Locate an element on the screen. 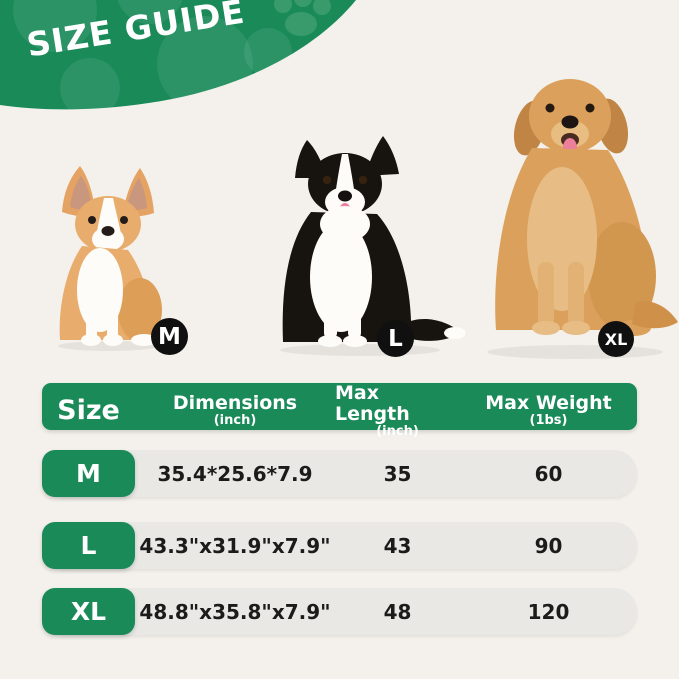 This screenshot has height=679, width=679. dog-illustration-border-collie is located at coordinates (372, 246).